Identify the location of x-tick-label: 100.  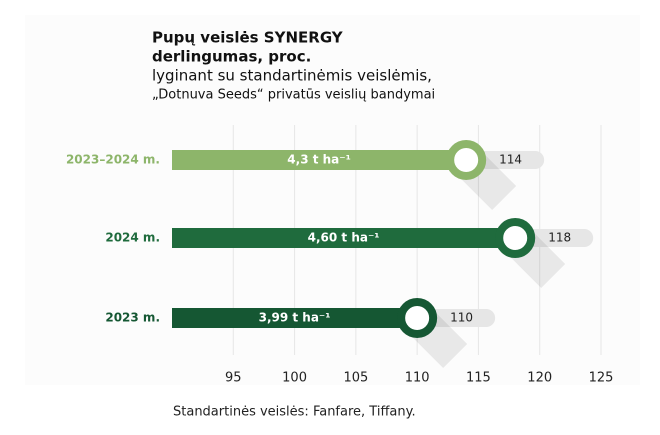
(294, 378).